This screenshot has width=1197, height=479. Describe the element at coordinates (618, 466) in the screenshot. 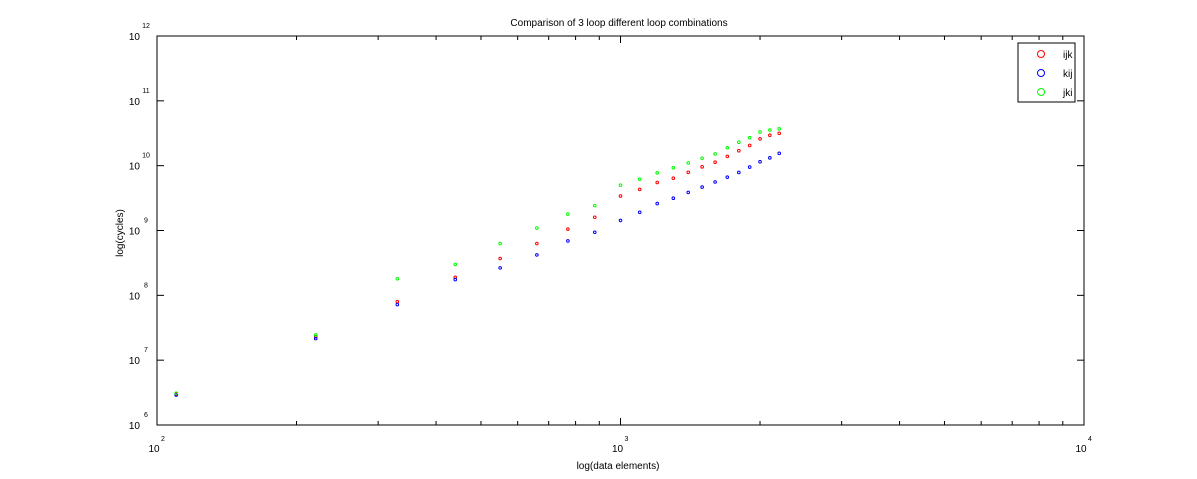

I see `x-axis-label: log(data elements)` at that location.